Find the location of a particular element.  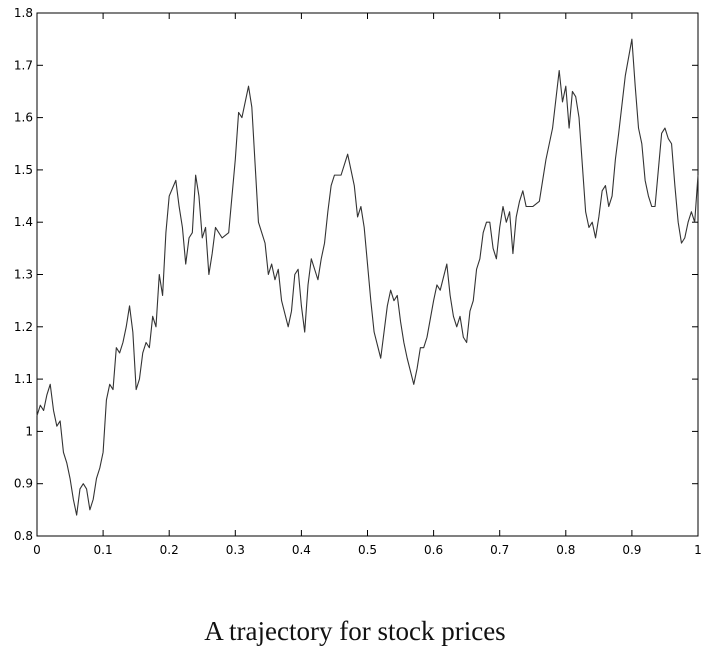

x-tick-label: 1 is located at coordinates (698, 550).